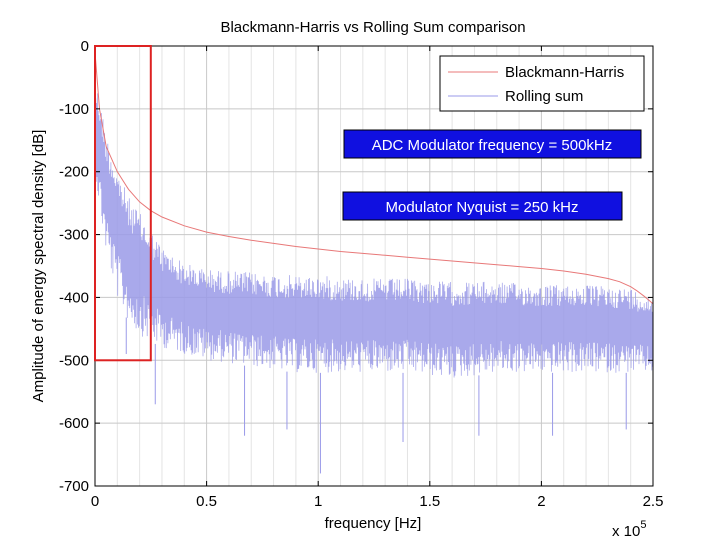 The image size is (720, 540). I want to click on x-tick-label: 2, so click(541, 501).